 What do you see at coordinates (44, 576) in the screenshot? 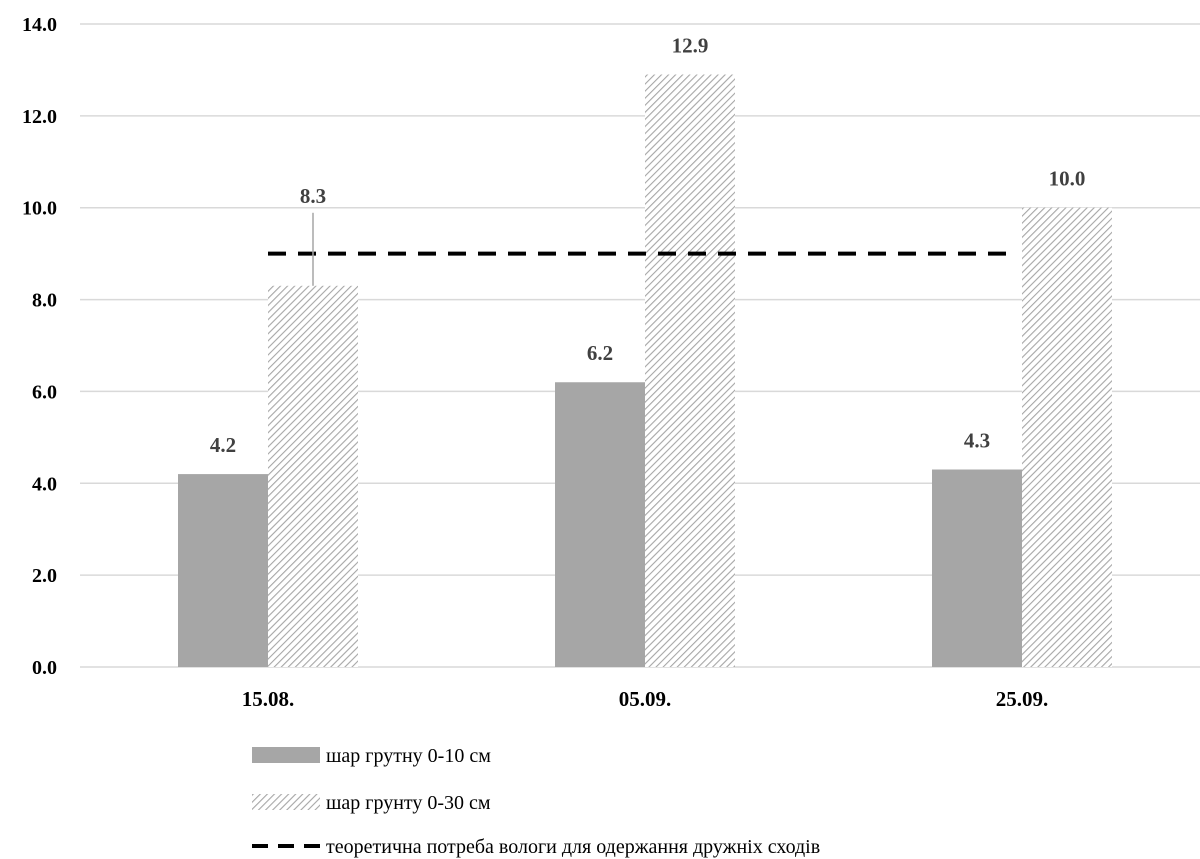
I see `y-tick-label: 2.0` at bounding box center [44, 576].